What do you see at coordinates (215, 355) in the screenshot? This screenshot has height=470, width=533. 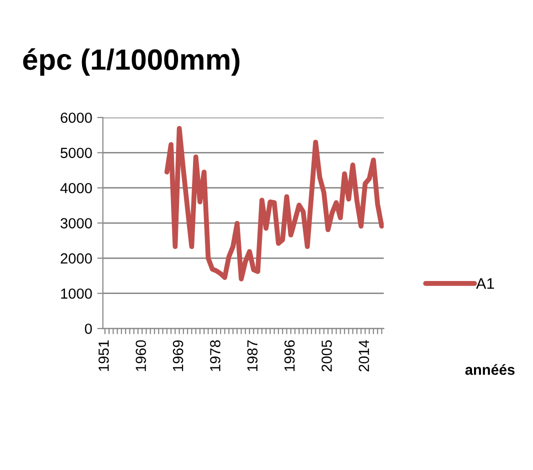 I see `x-tick-label: 1978` at bounding box center [215, 355].